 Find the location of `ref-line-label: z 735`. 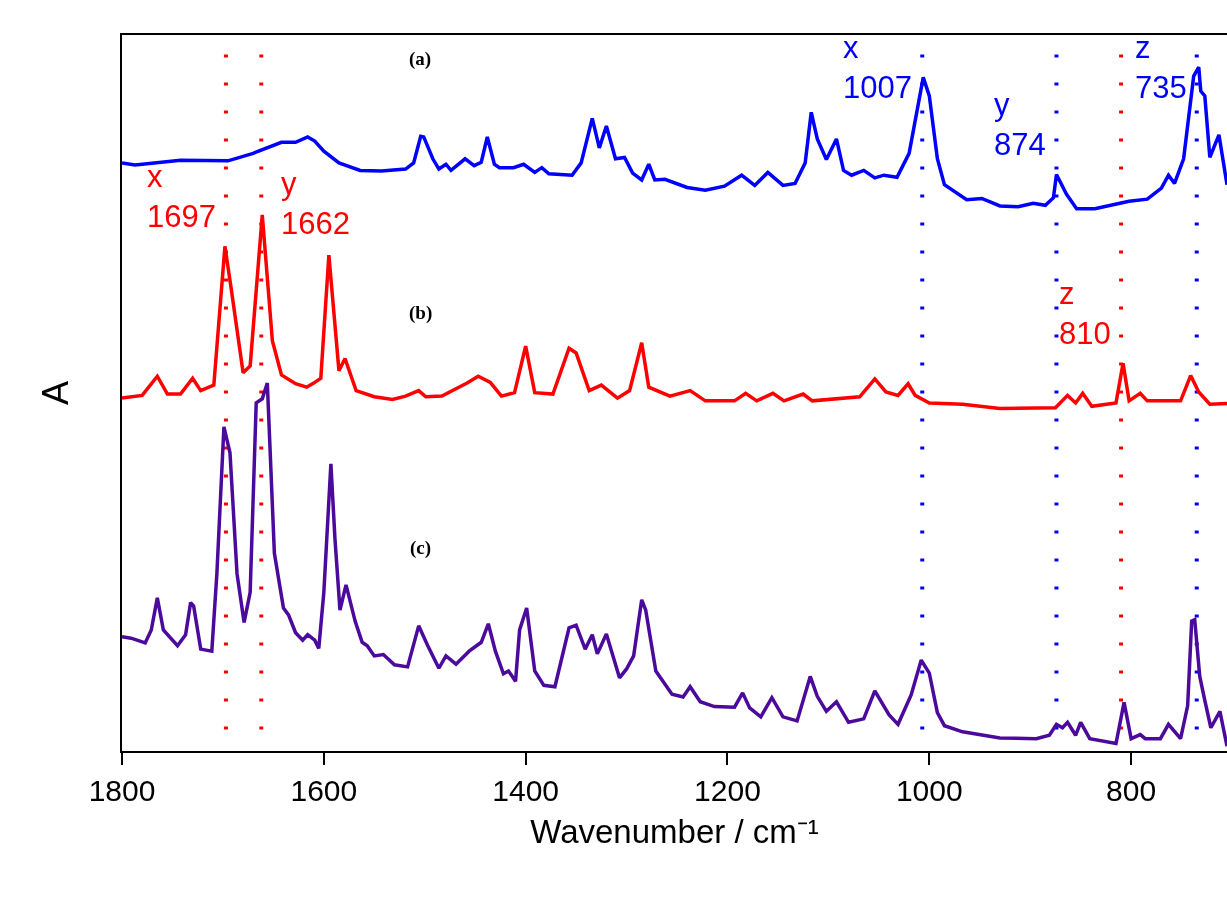

ref-line-label: z 735 is located at coordinates (1161, 68).